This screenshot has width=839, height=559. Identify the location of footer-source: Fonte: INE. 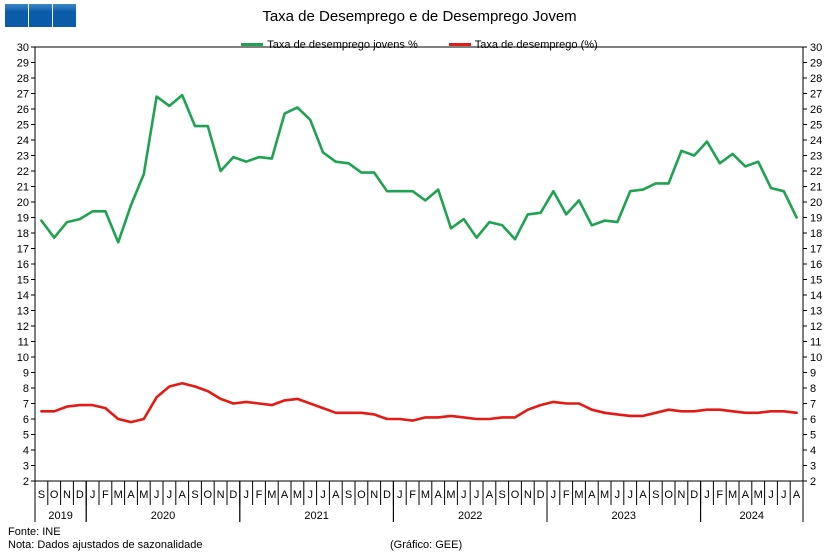
(34, 532).